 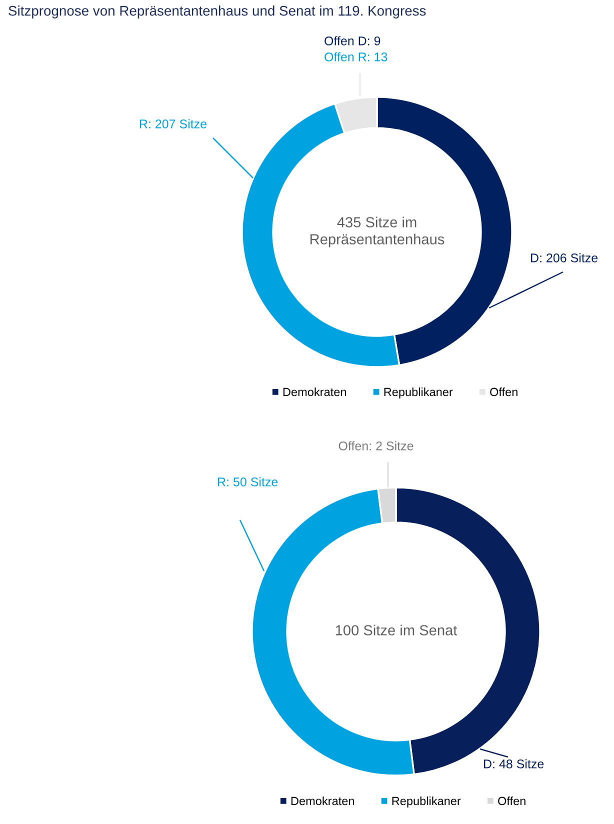 What do you see at coordinates (564, 257) in the screenshot?
I see `data-label: D: 206 Sitze` at bounding box center [564, 257].